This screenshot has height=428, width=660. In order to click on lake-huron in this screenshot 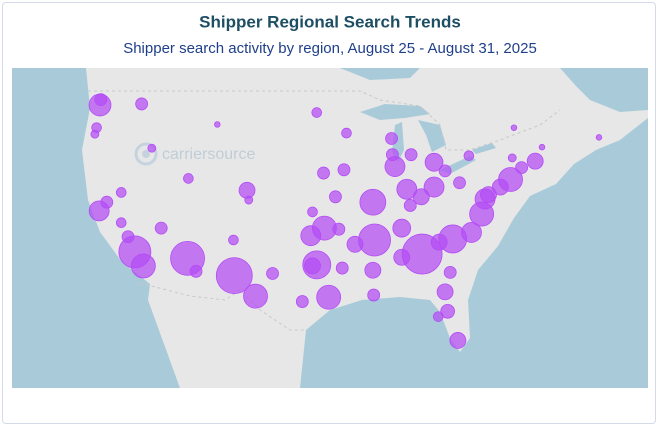, I will do `click(432, 136)`.